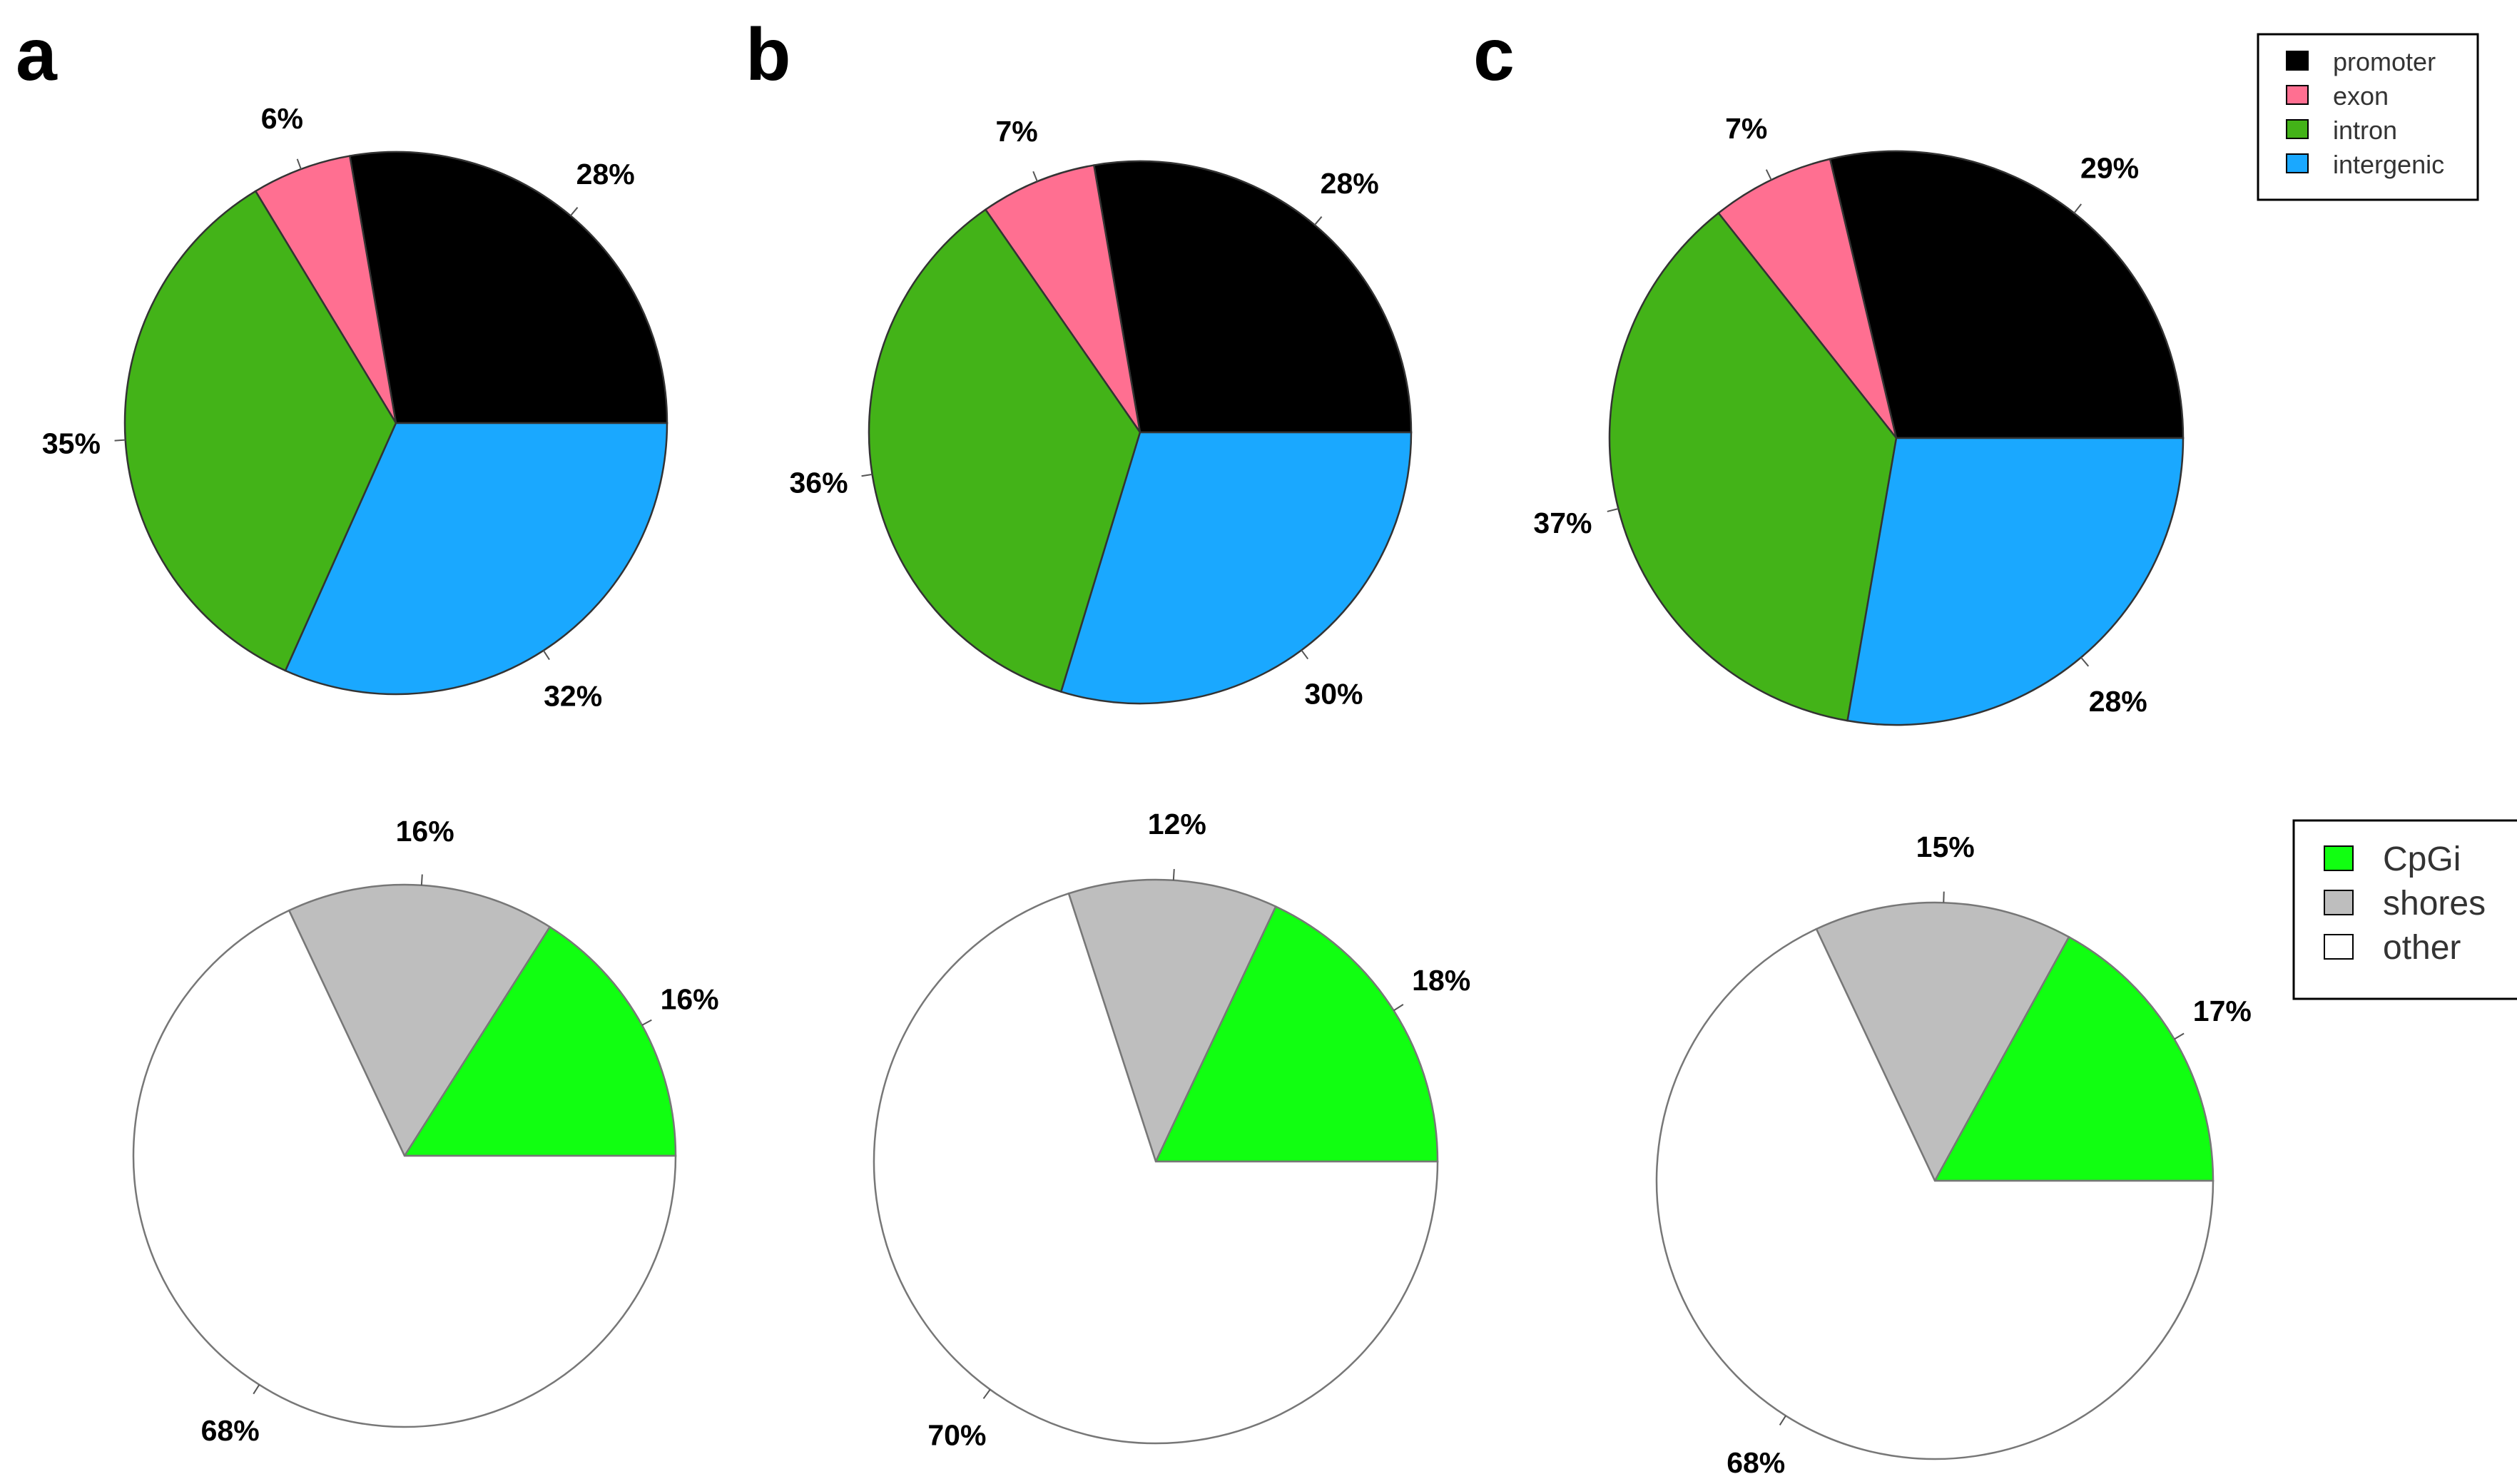  I want to click on pie-label-intron: 36%, so click(819, 483).